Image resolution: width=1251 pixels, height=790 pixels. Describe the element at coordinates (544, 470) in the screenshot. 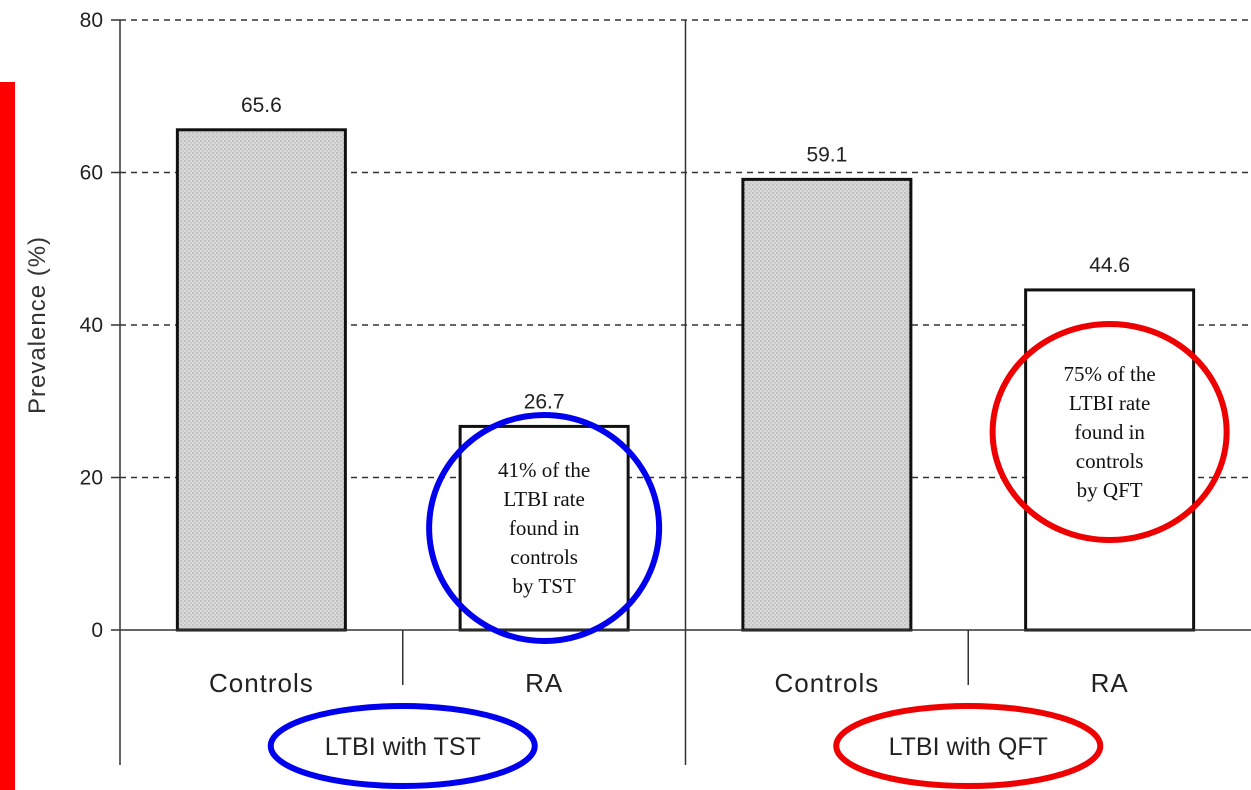

I see `annotation-text-line: 41% of the` at that location.